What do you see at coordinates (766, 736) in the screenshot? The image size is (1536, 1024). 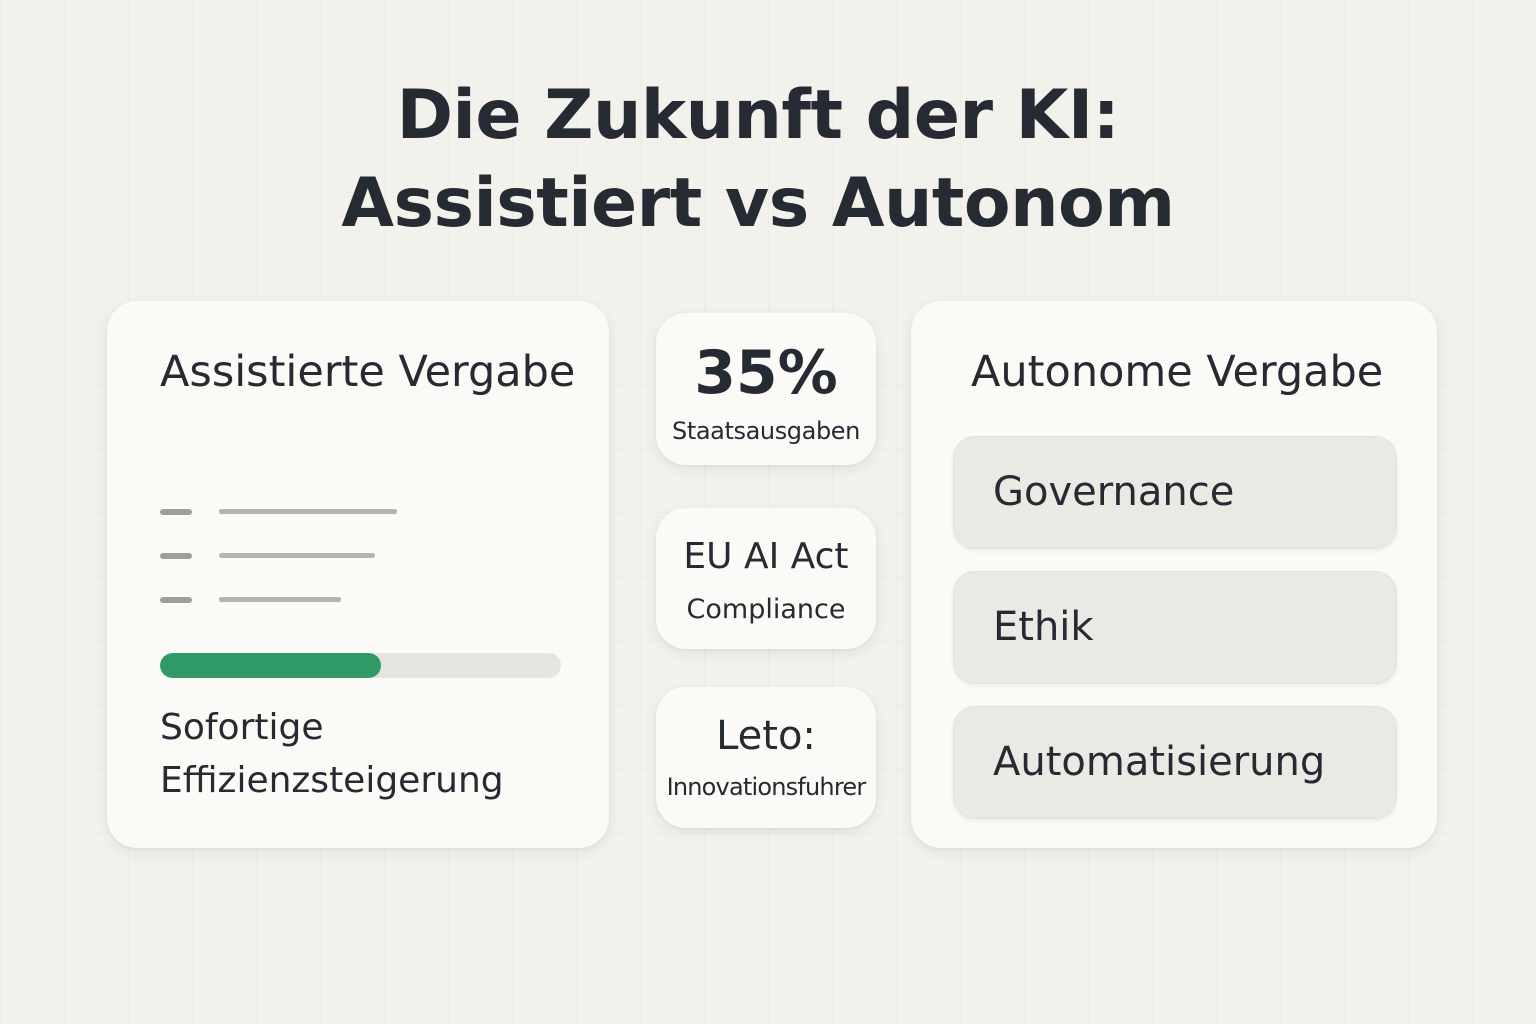 I see `leto-title: Leto:` at bounding box center [766, 736].